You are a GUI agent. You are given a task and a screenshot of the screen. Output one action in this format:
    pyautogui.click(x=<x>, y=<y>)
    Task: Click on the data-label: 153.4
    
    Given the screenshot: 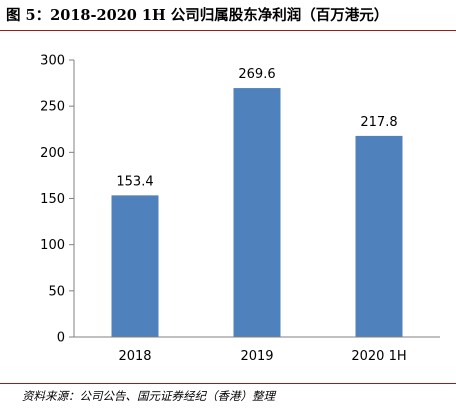 What is the action you would take?
    pyautogui.click(x=134, y=181)
    